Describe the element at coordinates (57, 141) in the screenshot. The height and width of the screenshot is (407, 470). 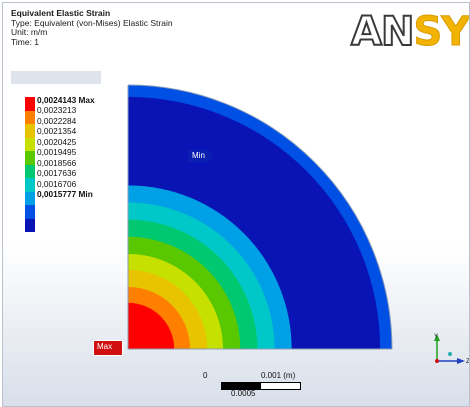
I see `legend-label: 0,0020425` at that location.